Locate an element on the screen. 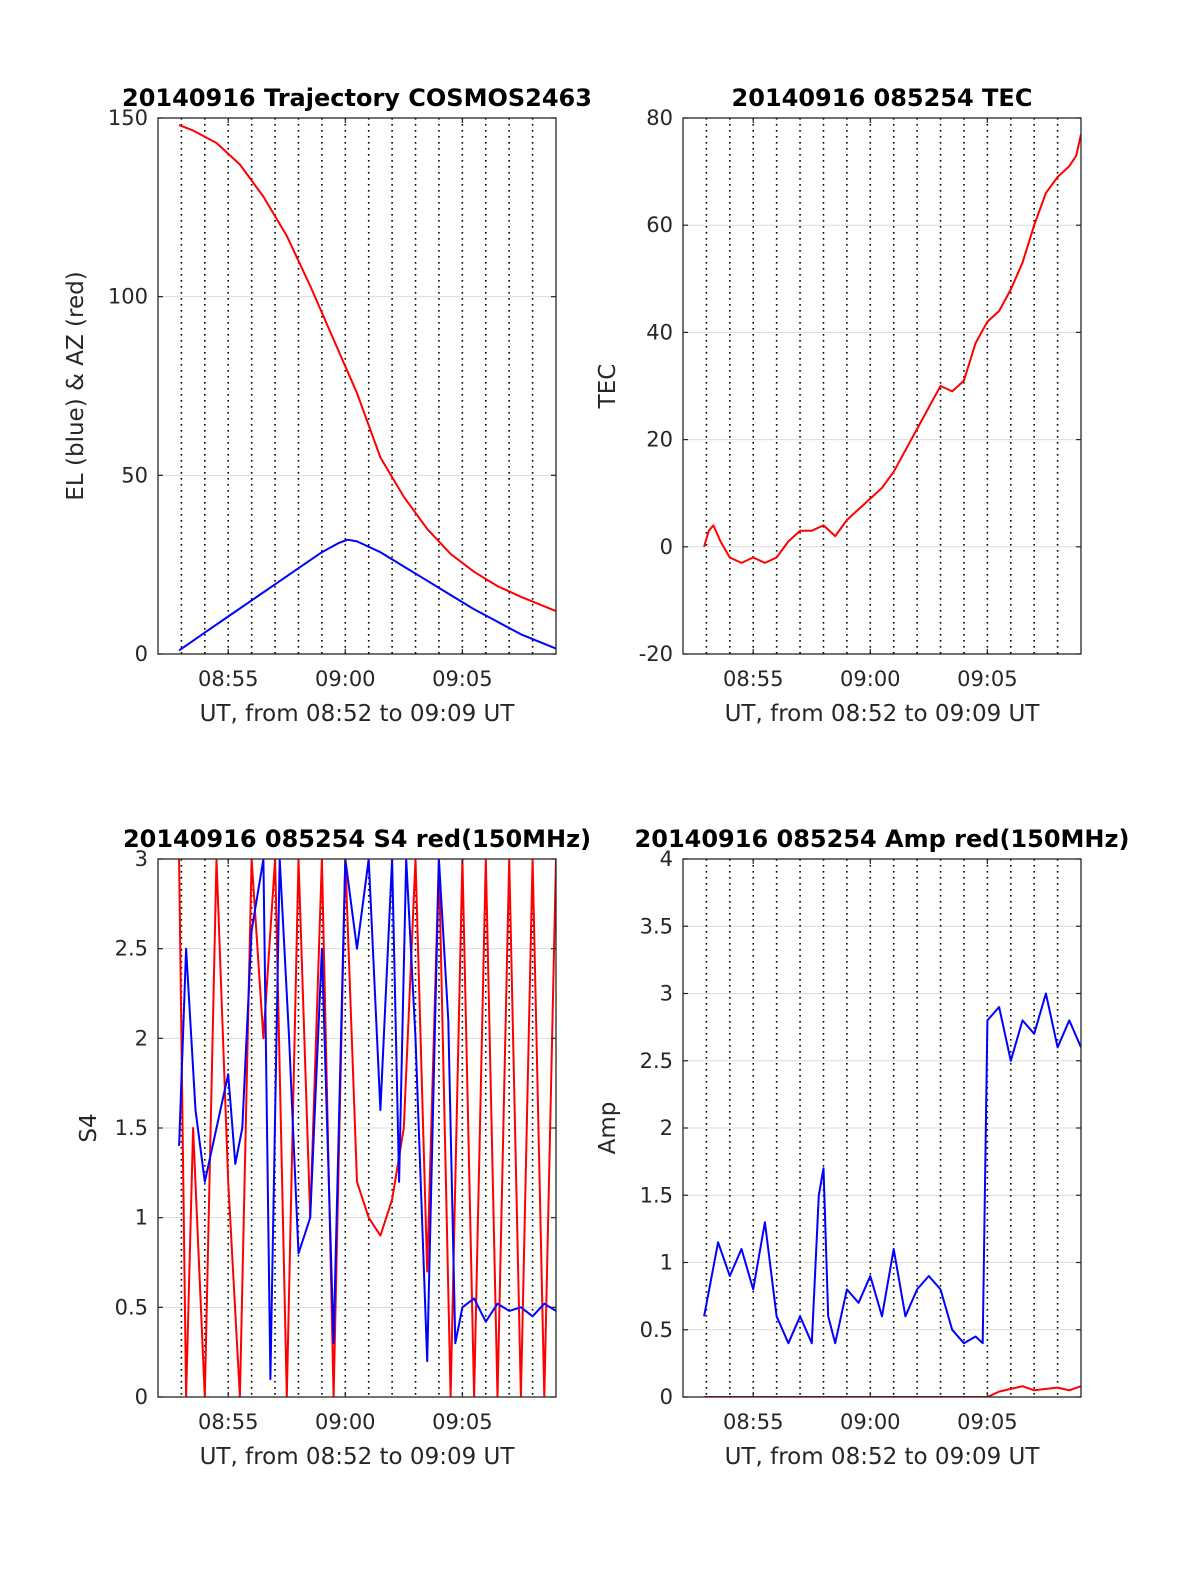 The width and height of the screenshot is (1200, 1575). y-tick-label: -20 is located at coordinates (656, 654).